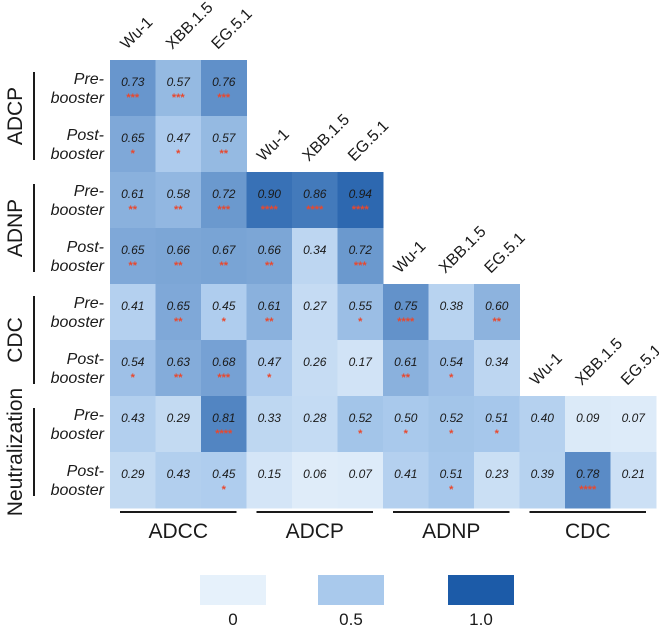 The image size is (659, 631). What do you see at coordinates (543, 474) in the screenshot?
I see `cell-value: 0.39` at bounding box center [543, 474].